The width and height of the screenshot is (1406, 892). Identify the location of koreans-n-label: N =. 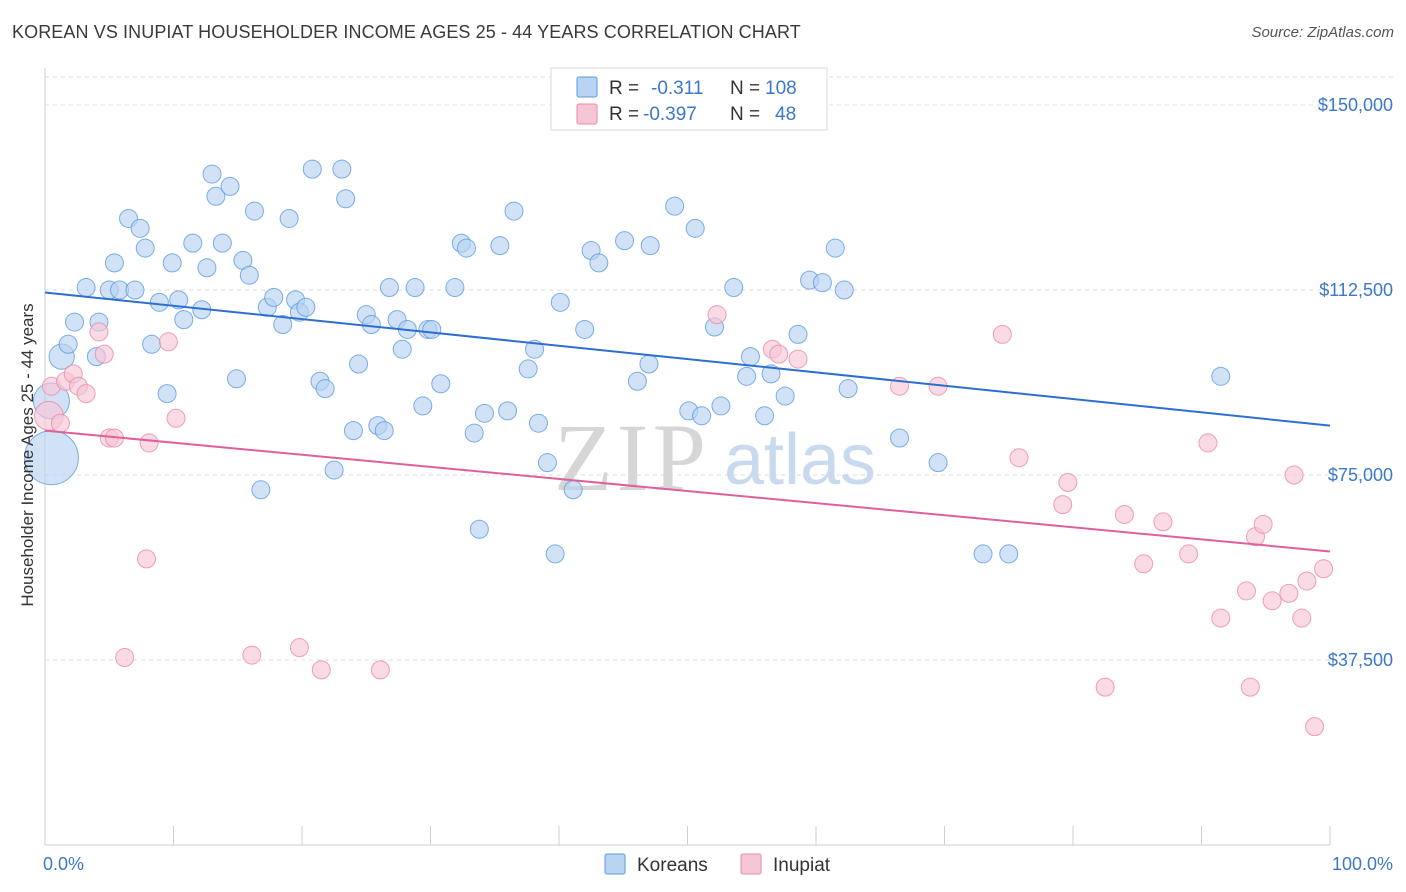
(745, 88).